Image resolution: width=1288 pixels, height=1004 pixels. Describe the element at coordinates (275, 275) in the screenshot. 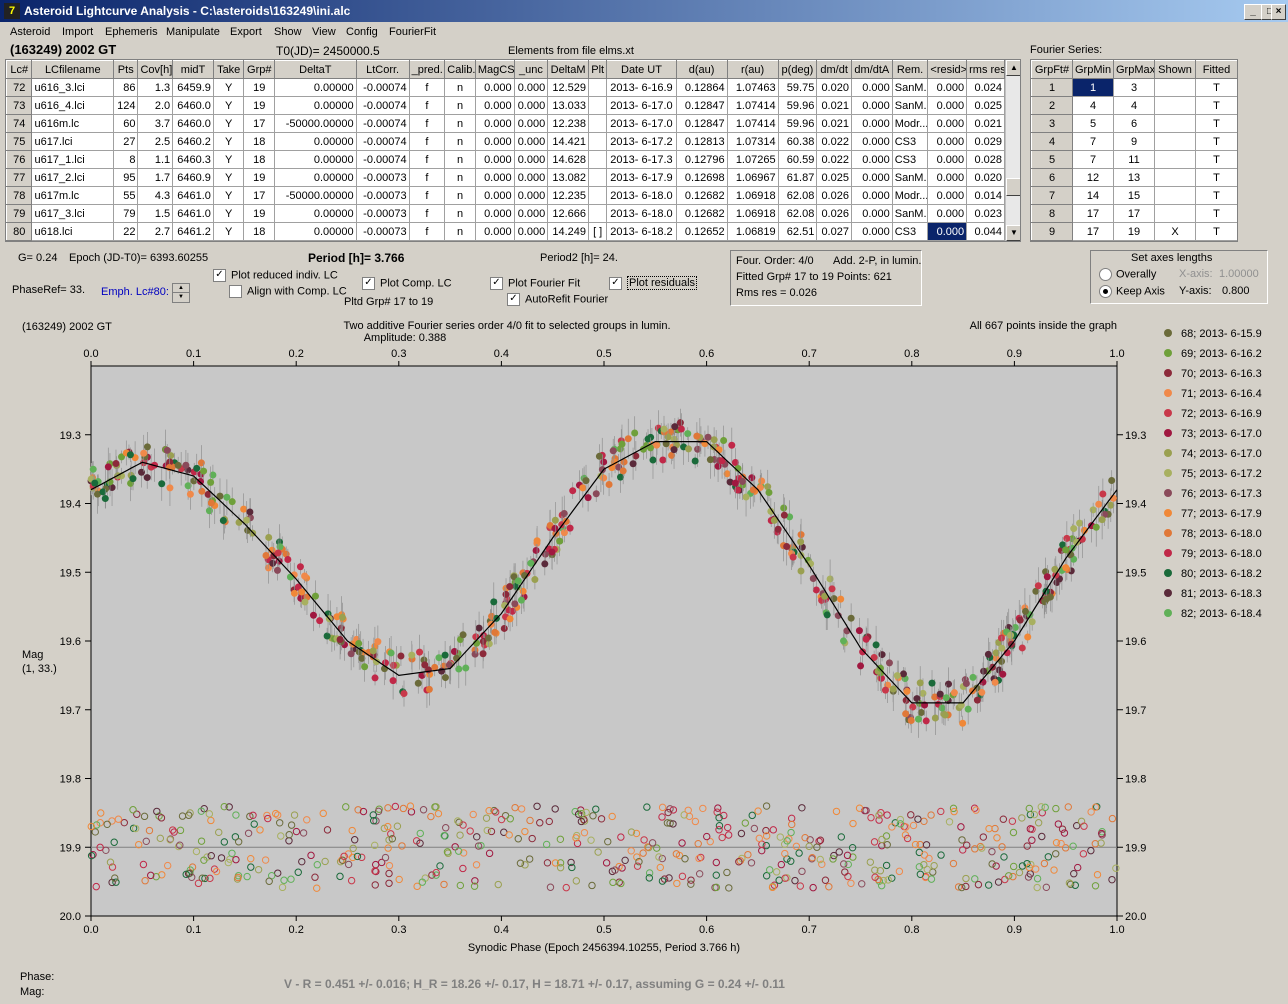

I see `plot-reduced-checkbox: ✓ Plot reduced indiv. LC` at that location.